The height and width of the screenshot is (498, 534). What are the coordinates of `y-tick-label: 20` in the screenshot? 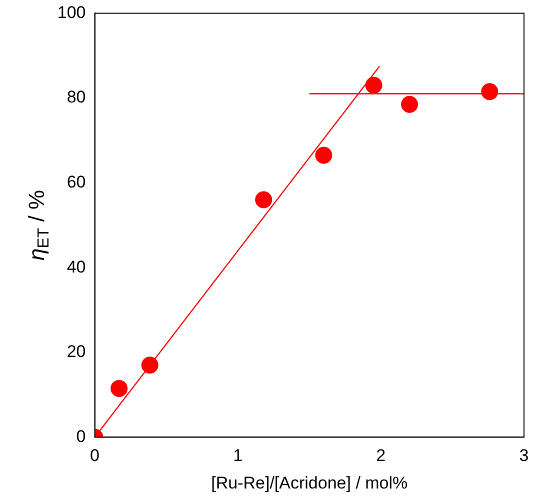 It's located at (76, 352).